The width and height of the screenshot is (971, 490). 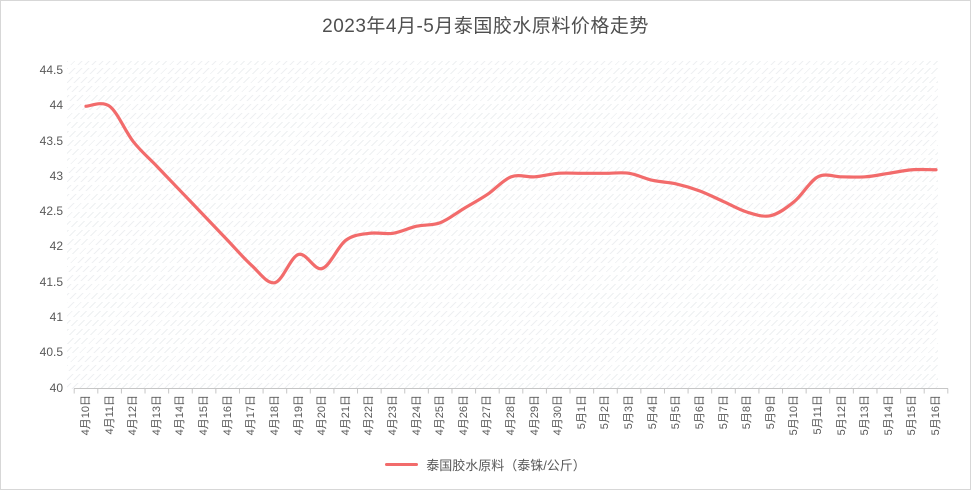 I want to click on x-axis-tick-label: 4月28日, so click(x=511, y=415).